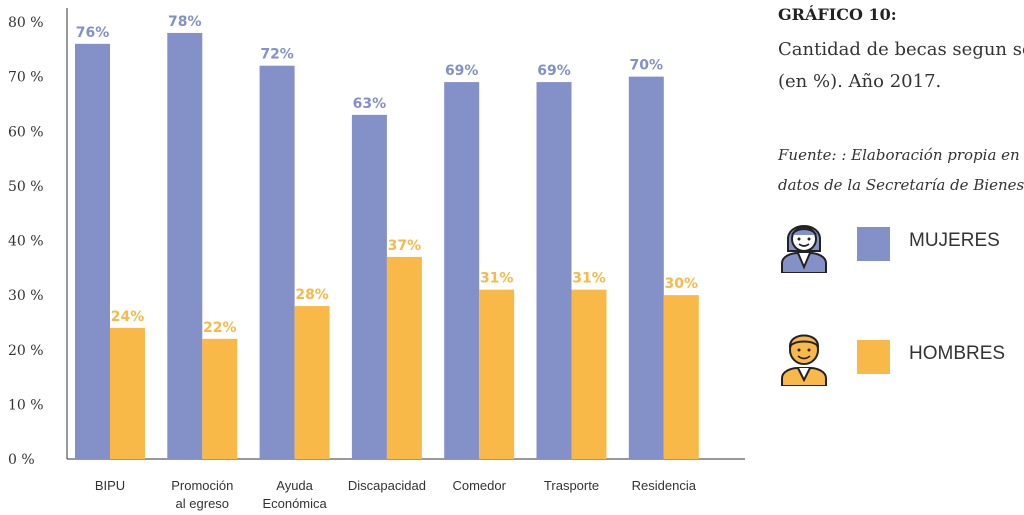  I want to click on x-tick-label: al egreso, so click(202, 503).